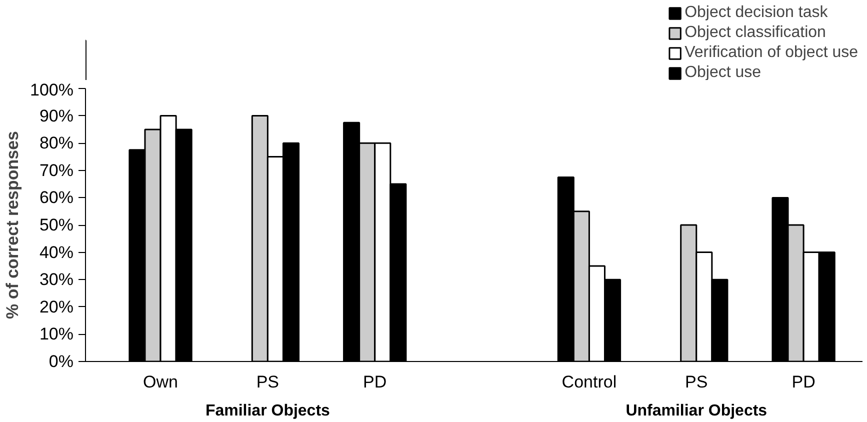 The image size is (867, 422). Describe the element at coordinates (56, 116) in the screenshot. I see `y-tick-label: 90%` at that location.